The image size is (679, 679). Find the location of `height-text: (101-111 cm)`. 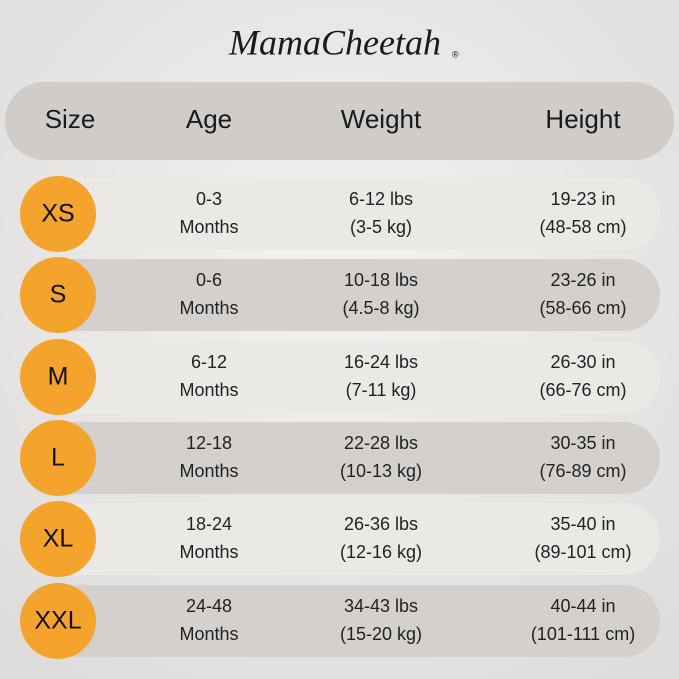

height-text: (101-111 cm) is located at coordinates (583, 634).